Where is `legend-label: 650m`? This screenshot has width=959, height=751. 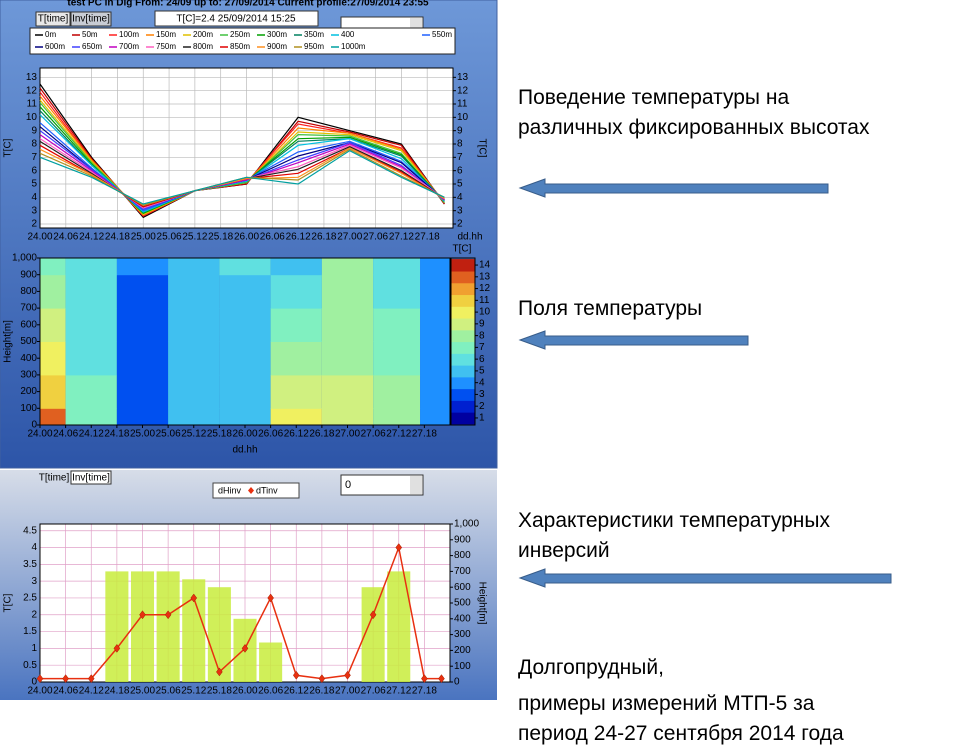 legend-label: 650m is located at coordinates (92, 46).